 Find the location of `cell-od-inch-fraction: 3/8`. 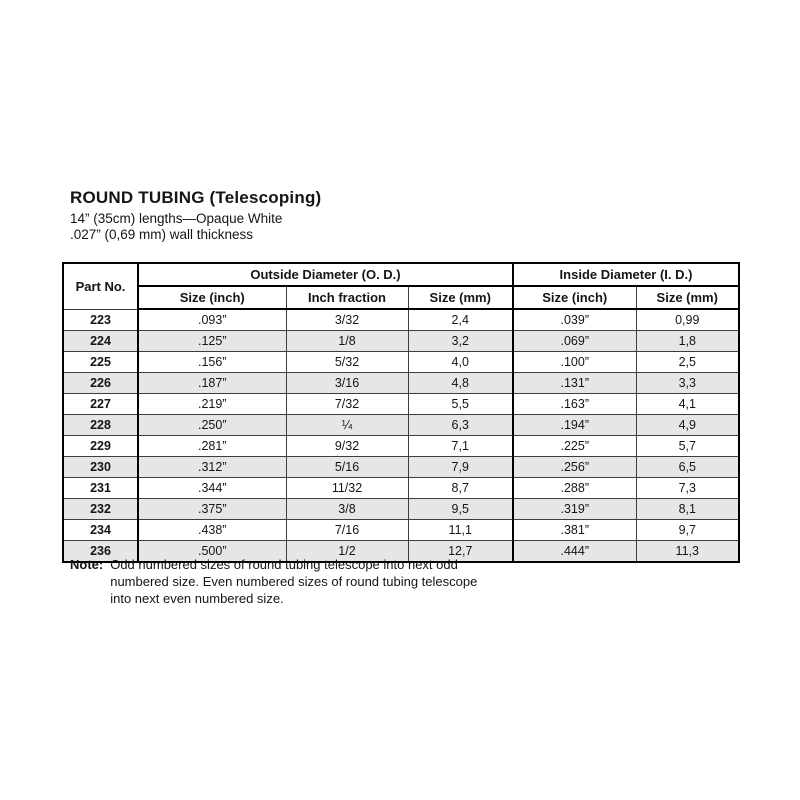

cell-od-inch-fraction: 3/8 is located at coordinates (347, 509).